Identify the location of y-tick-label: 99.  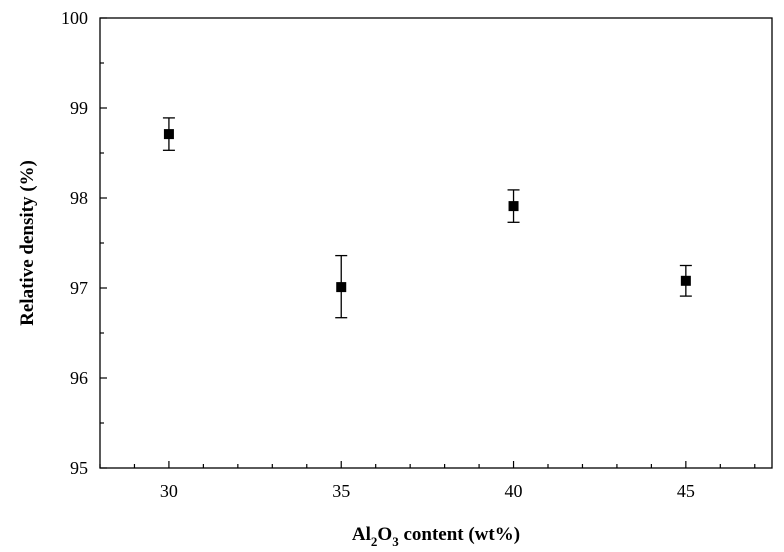
(79, 108).